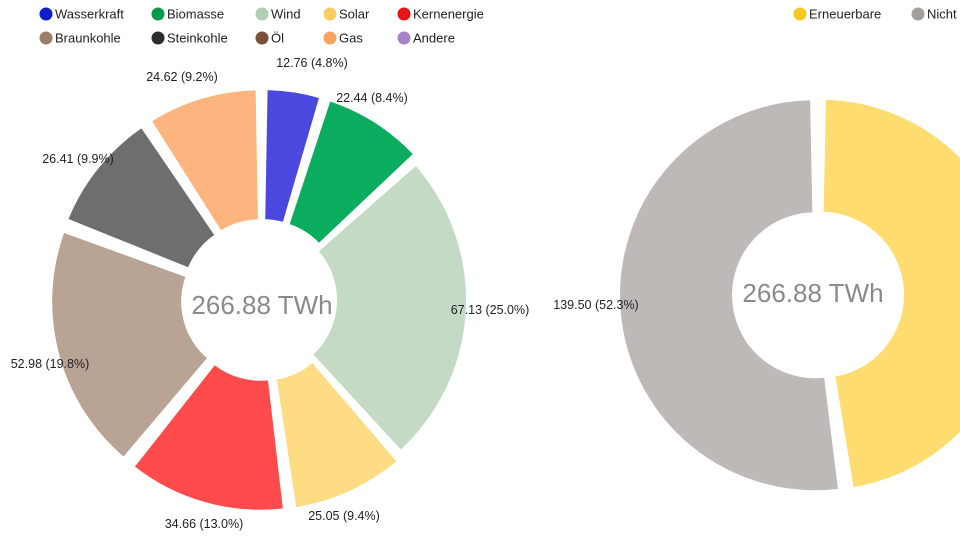 The width and height of the screenshot is (960, 540). Describe the element at coordinates (292, 156) in the screenshot. I see `slice-wasserkraft` at that location.